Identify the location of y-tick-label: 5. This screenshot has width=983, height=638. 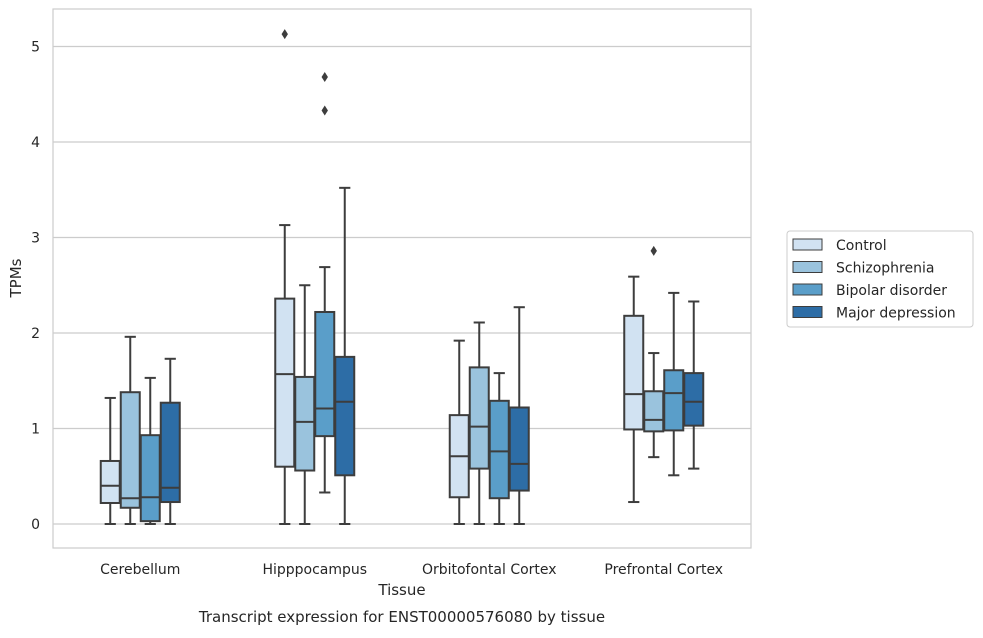
(35, 48).